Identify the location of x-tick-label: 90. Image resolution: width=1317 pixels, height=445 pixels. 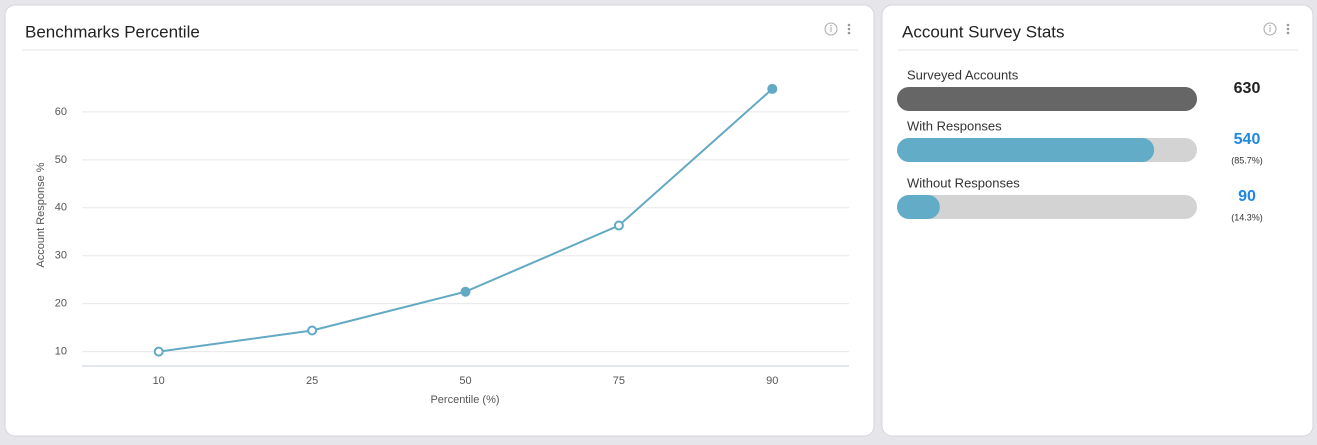
(772, 381).